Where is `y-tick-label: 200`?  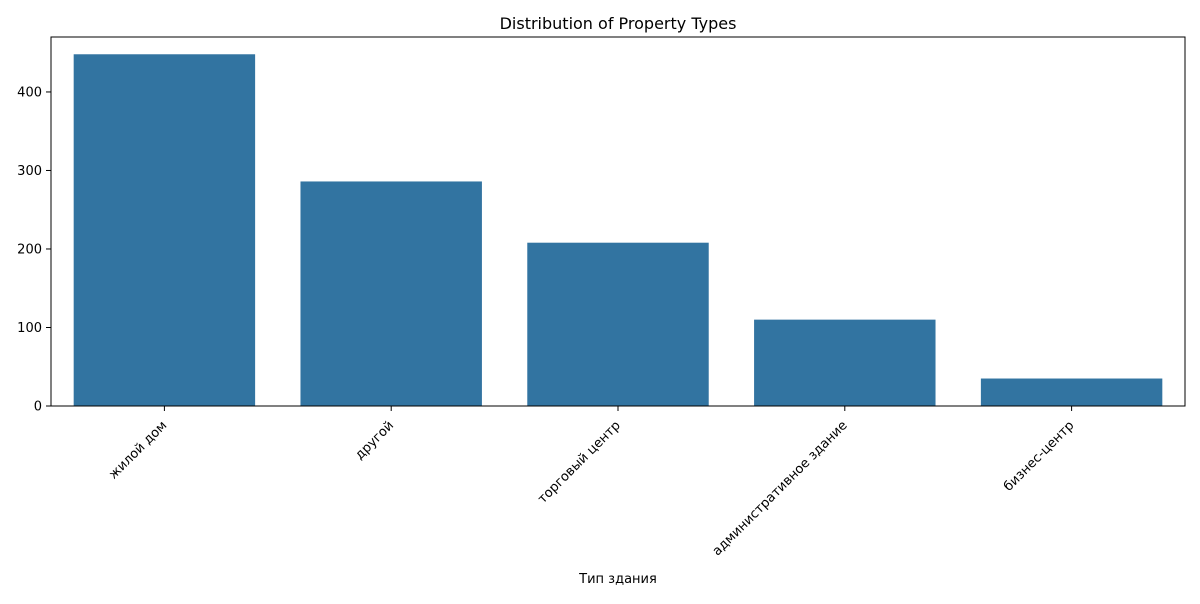 y-tick-label: 200 is located at coordinates (29, 249).